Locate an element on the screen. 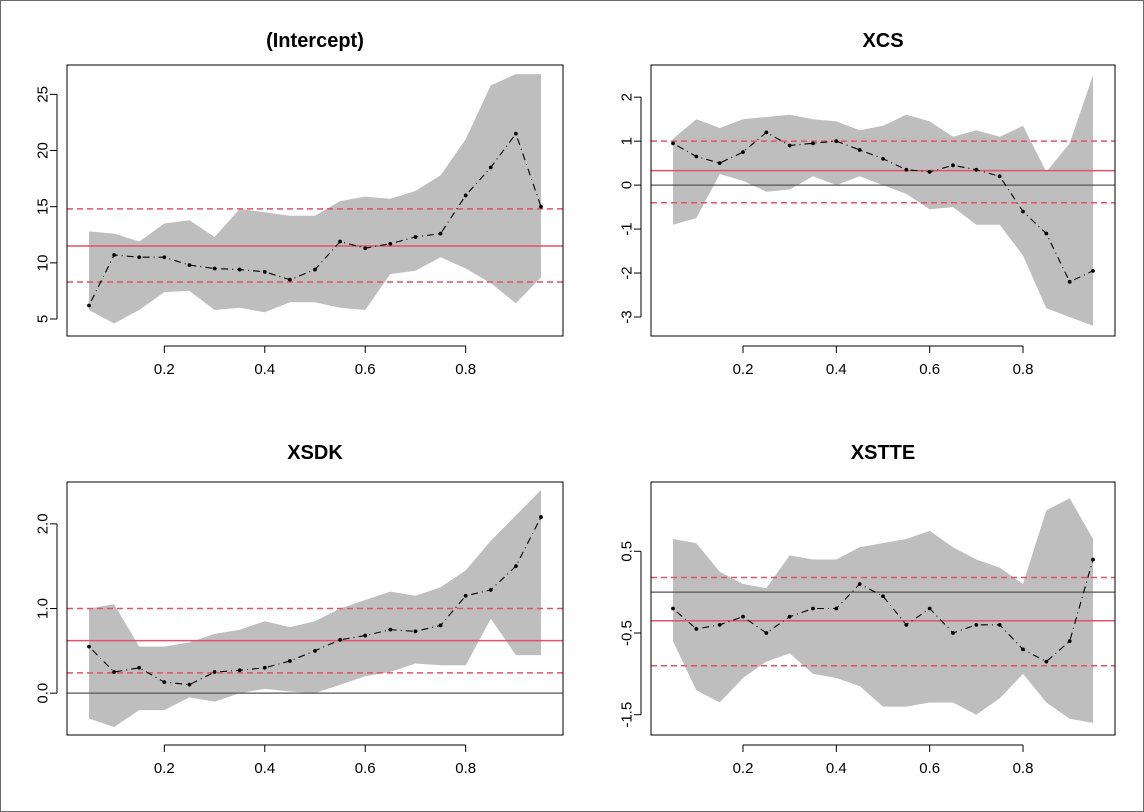 This screenshot has height=812, width=1144. panel-title: XSDK is located at coordinates (315, 453).